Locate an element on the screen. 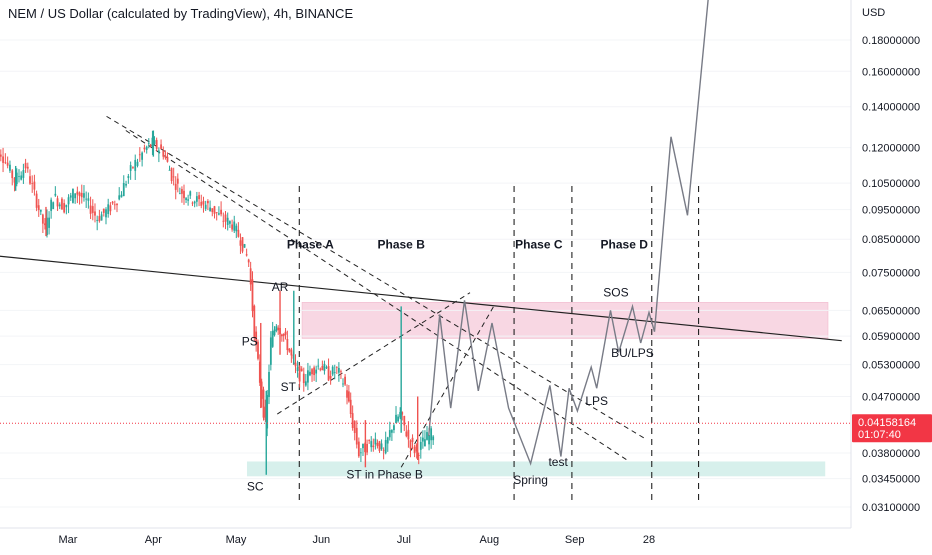 This screenshot has height=555, width=932. y-tick-13: 0.03450000 is located at coordinates (891, 480).